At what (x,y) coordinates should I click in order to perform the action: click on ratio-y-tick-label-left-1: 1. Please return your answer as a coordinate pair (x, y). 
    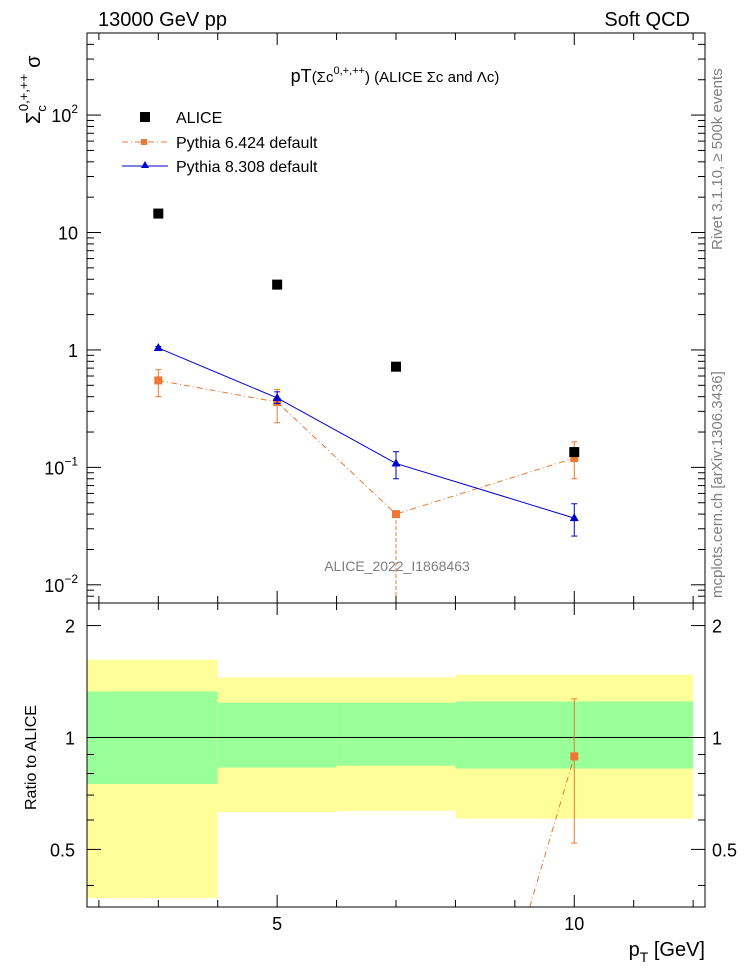
    Looking at the image, I should click on (70, 738).